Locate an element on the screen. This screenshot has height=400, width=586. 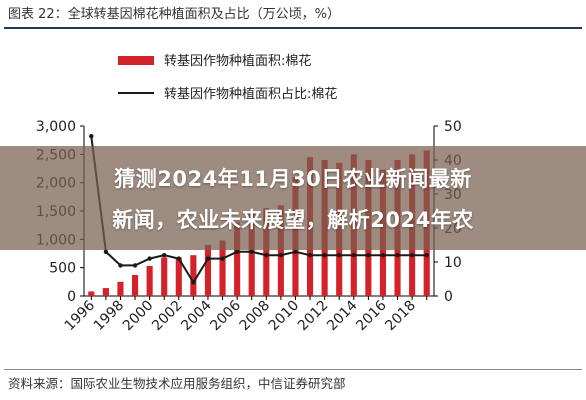
x-tick-label: 2010 is located at coordinates (284, 316).